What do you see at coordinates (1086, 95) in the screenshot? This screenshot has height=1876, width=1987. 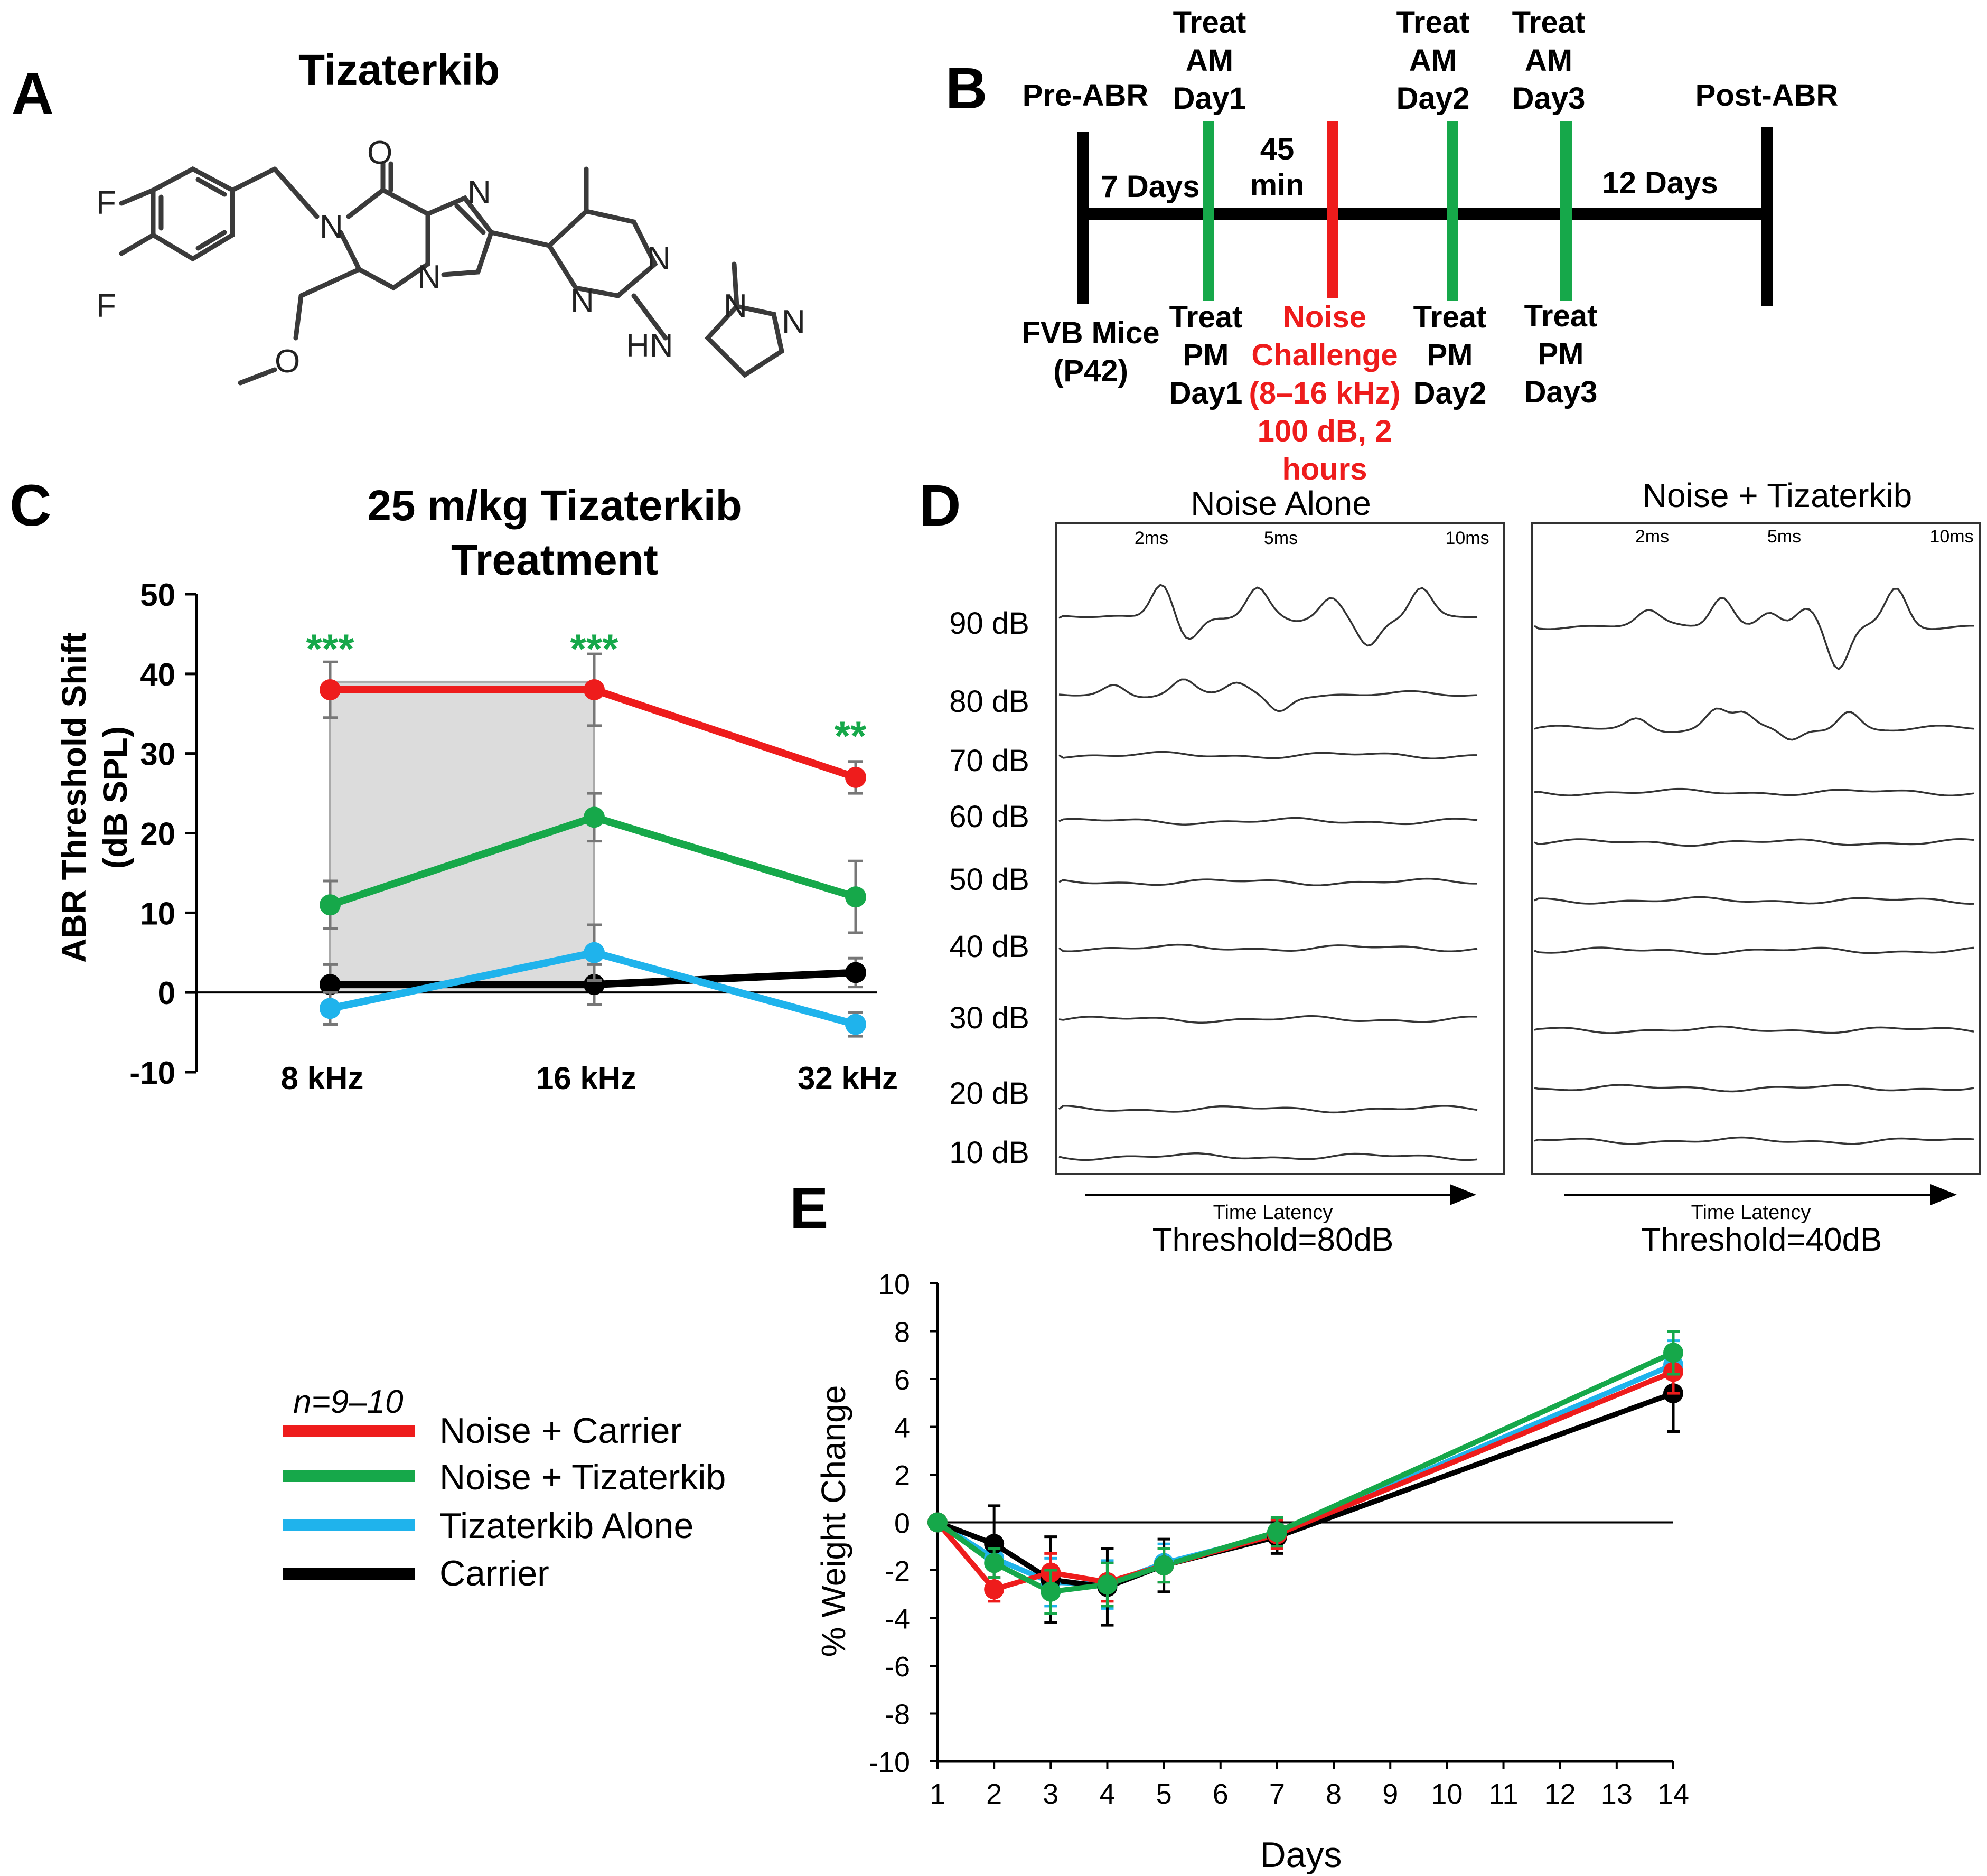 I see `pre-abr-label: Pre-ABR` at bounding box center [1086, 95].